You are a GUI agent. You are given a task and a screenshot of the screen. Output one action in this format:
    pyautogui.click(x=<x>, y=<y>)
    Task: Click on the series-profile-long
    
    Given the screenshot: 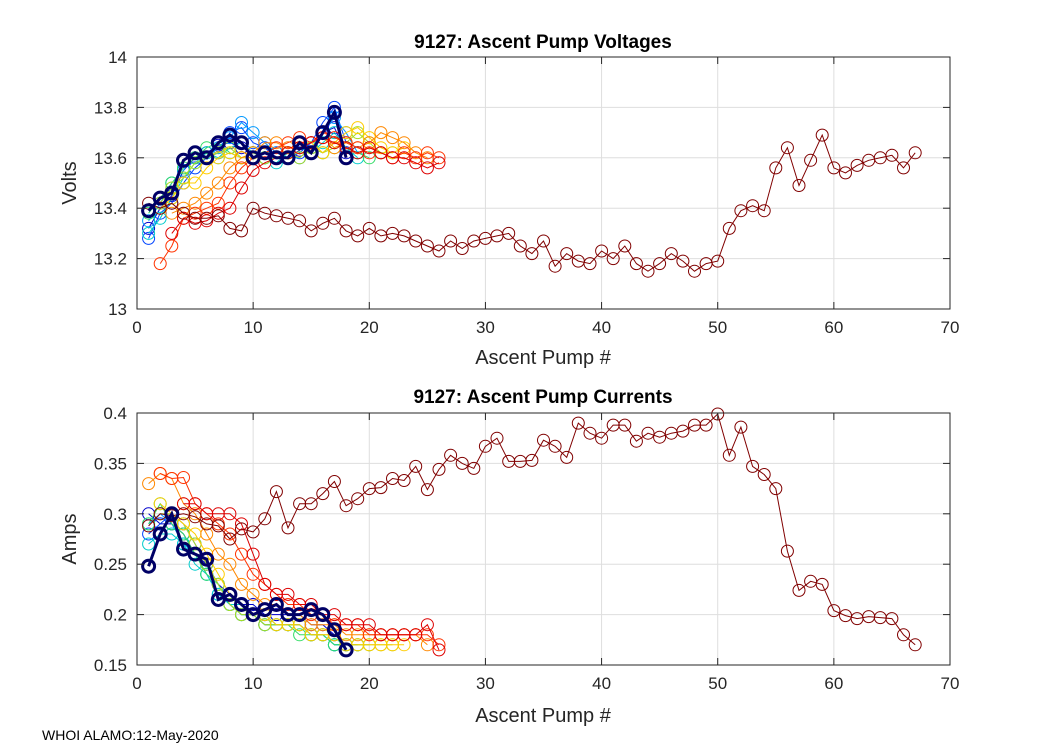 What is the action you would take?
    pyautogui.click(x=532, y=203)
    